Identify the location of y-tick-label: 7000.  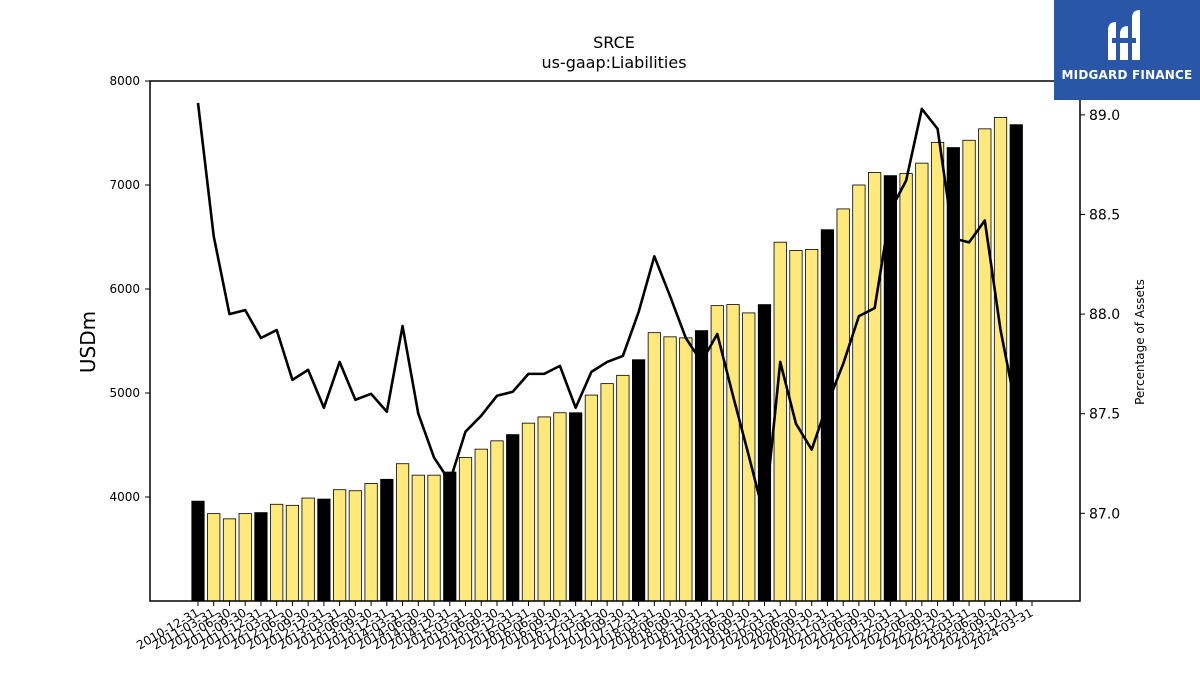
(124, 185).